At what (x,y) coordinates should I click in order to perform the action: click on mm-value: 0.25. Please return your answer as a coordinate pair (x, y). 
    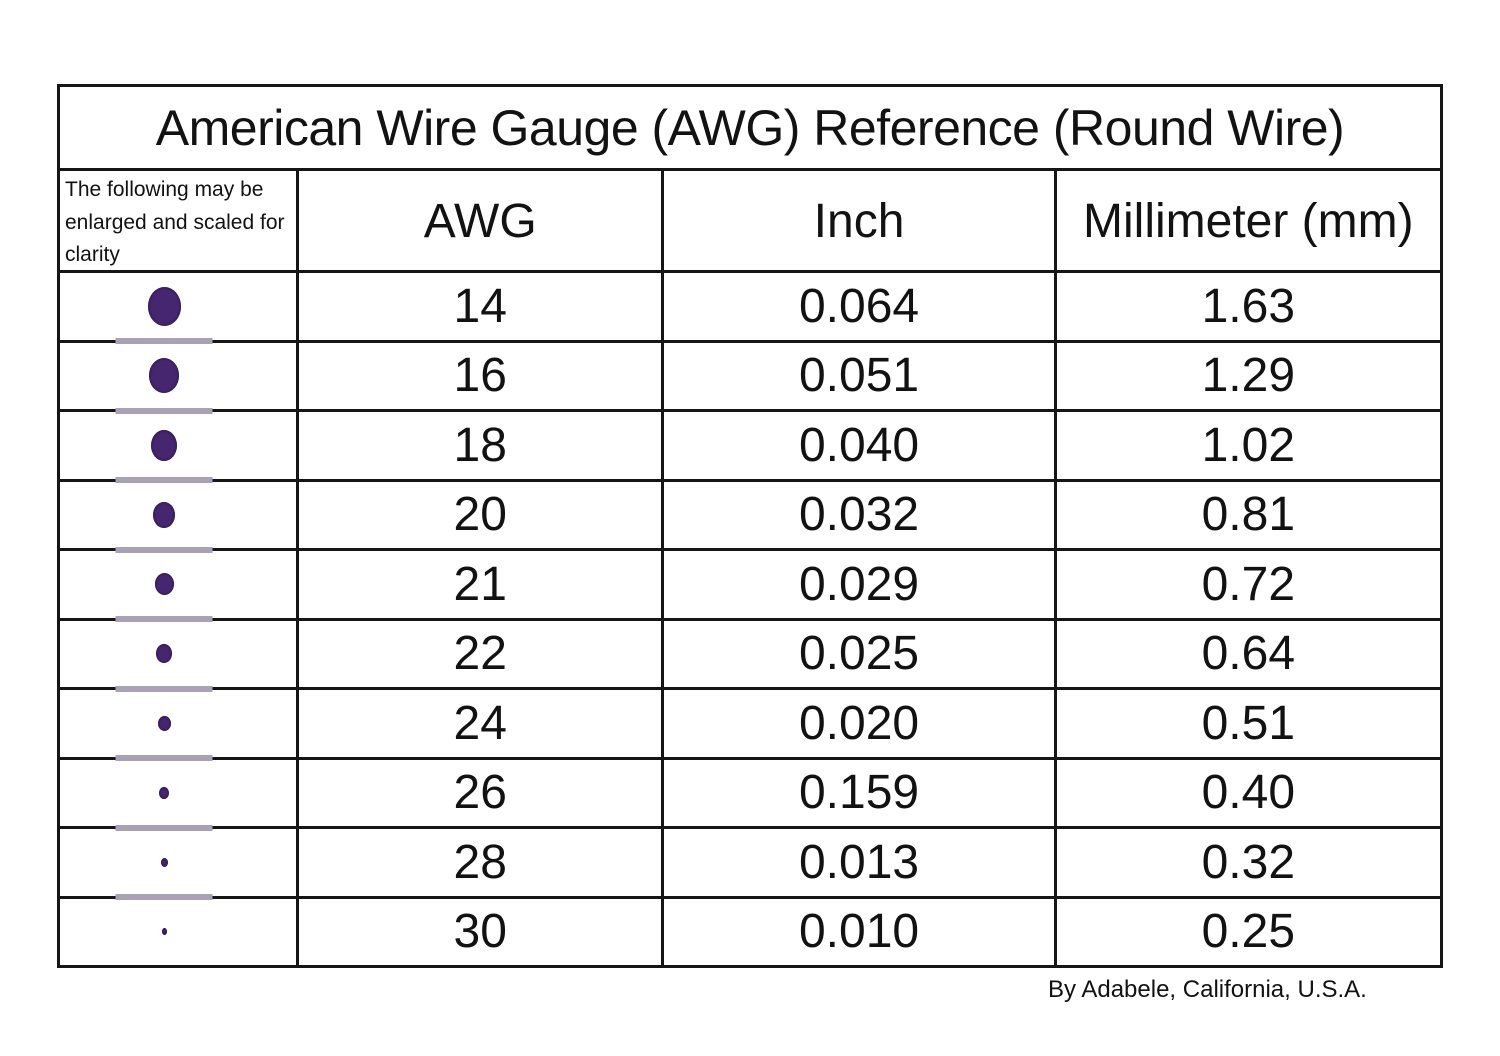
    Looking at the image, I should click on (1248, 932).